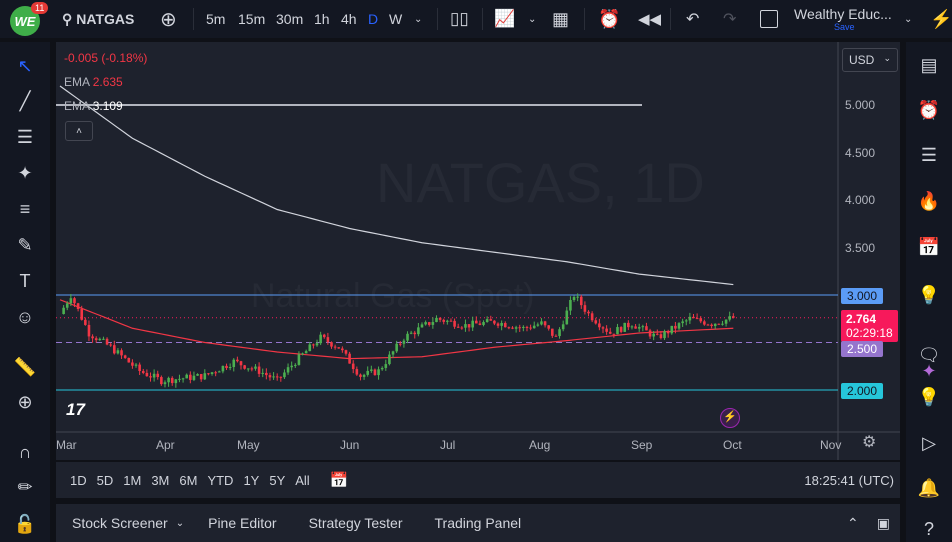 This screenshot has width=952, height=542. Describe the element at coordinates (25, 100) in the screenshot. I see `trend-line-icon: ╱` at that location.